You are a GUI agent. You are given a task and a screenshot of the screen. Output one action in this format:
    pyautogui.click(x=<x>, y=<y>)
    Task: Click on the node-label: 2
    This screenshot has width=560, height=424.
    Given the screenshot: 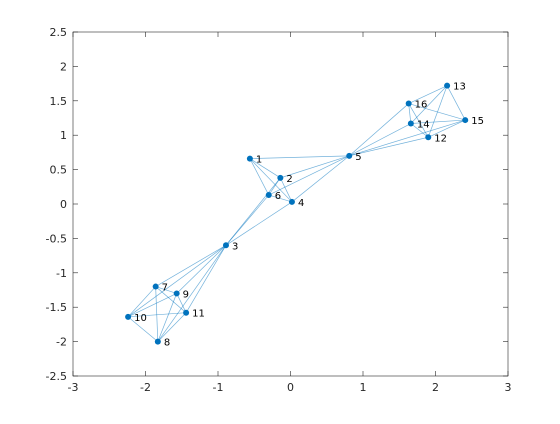 What is the action you would take?
    pyautogui.click(x=289, y=179)
    